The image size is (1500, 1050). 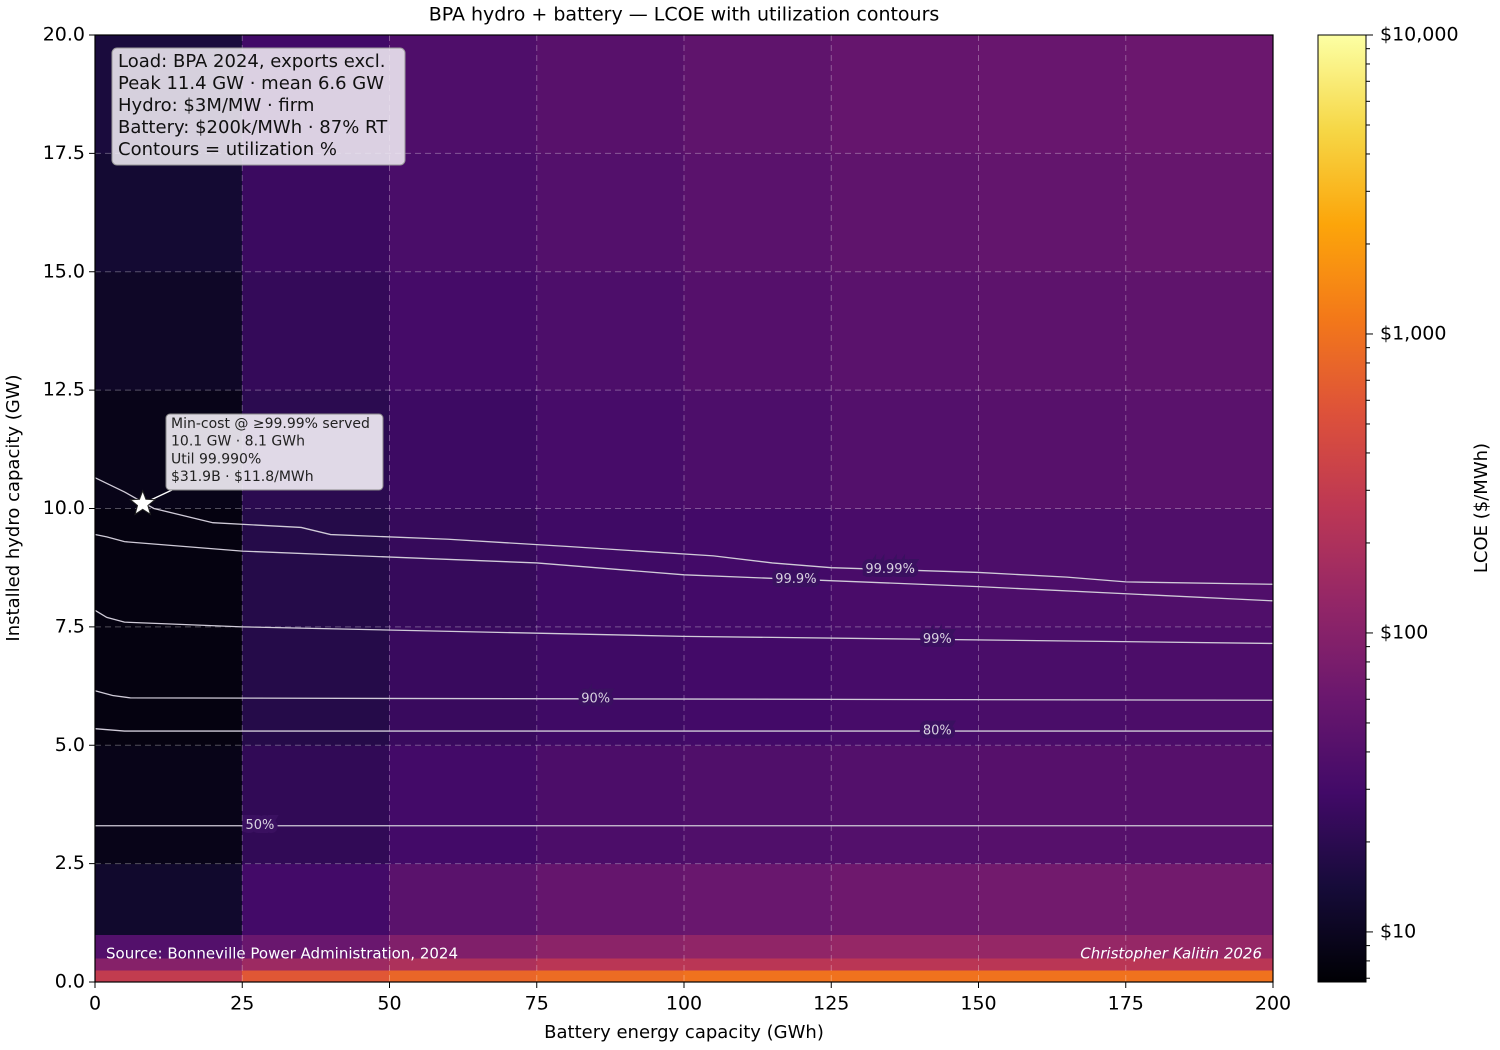 I want to click on colorbar, so click(x=1342, y=508).